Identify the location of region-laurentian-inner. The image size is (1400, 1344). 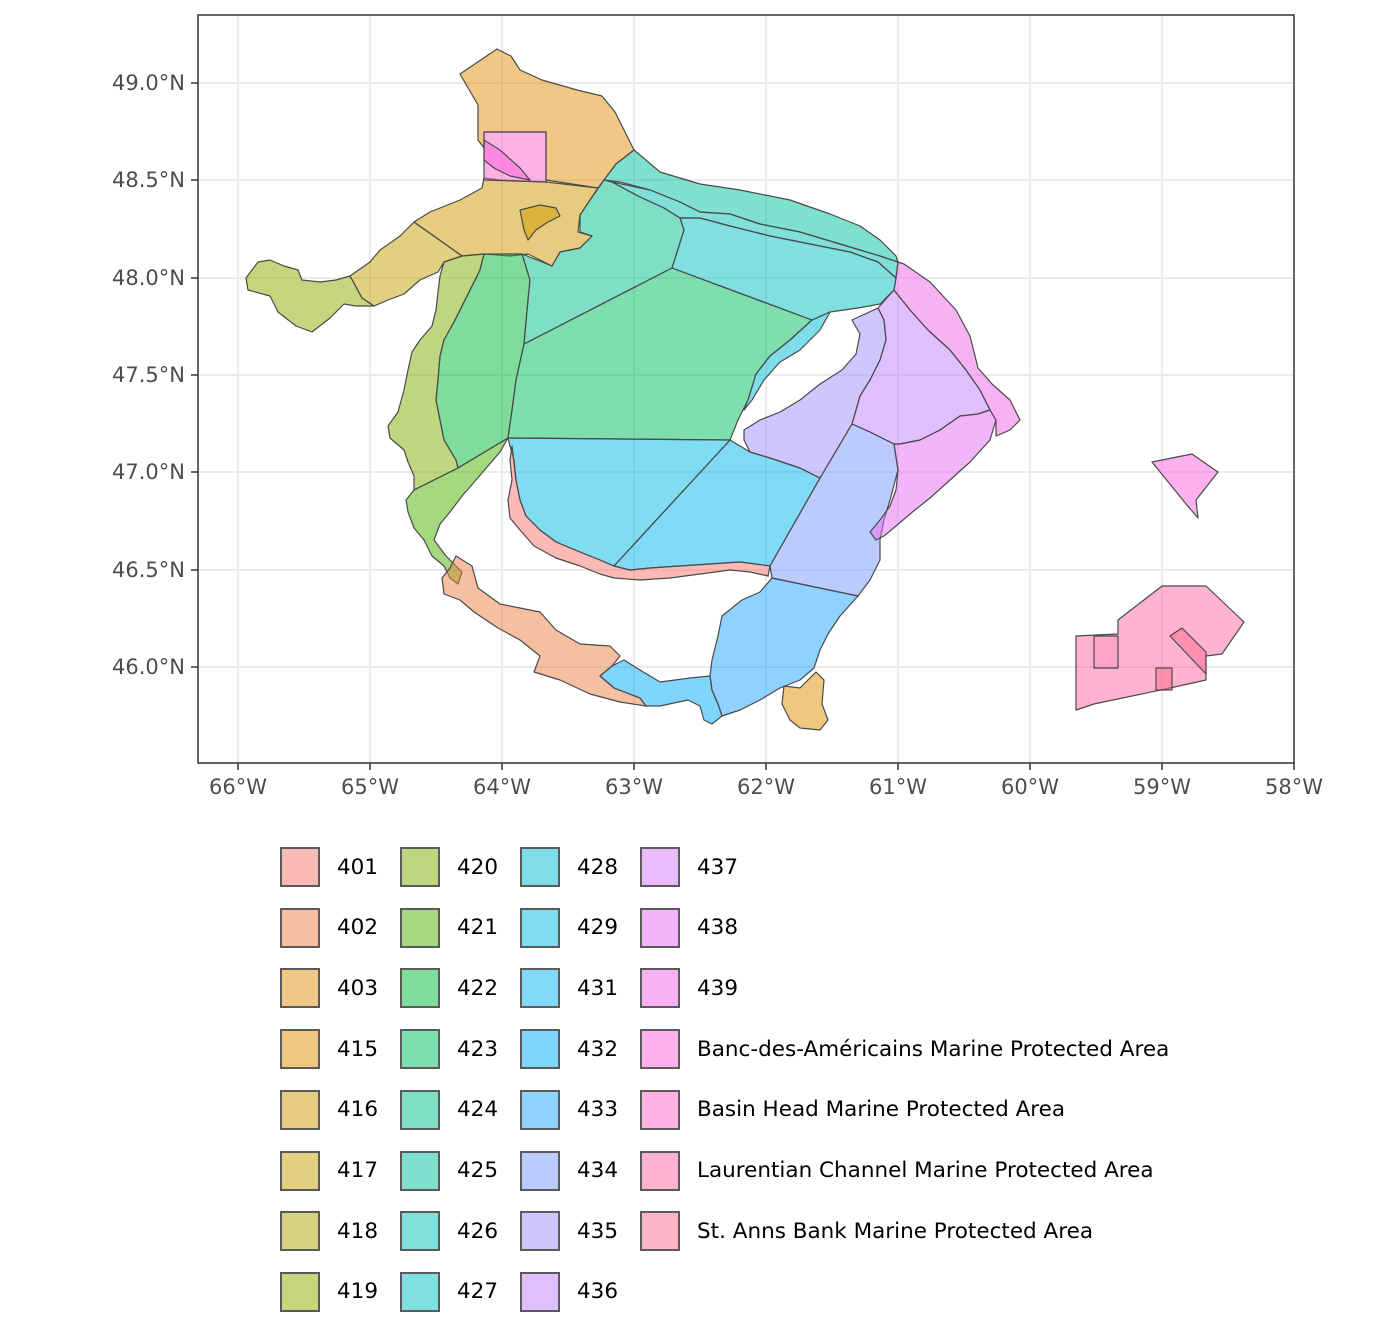
(1106, 652).